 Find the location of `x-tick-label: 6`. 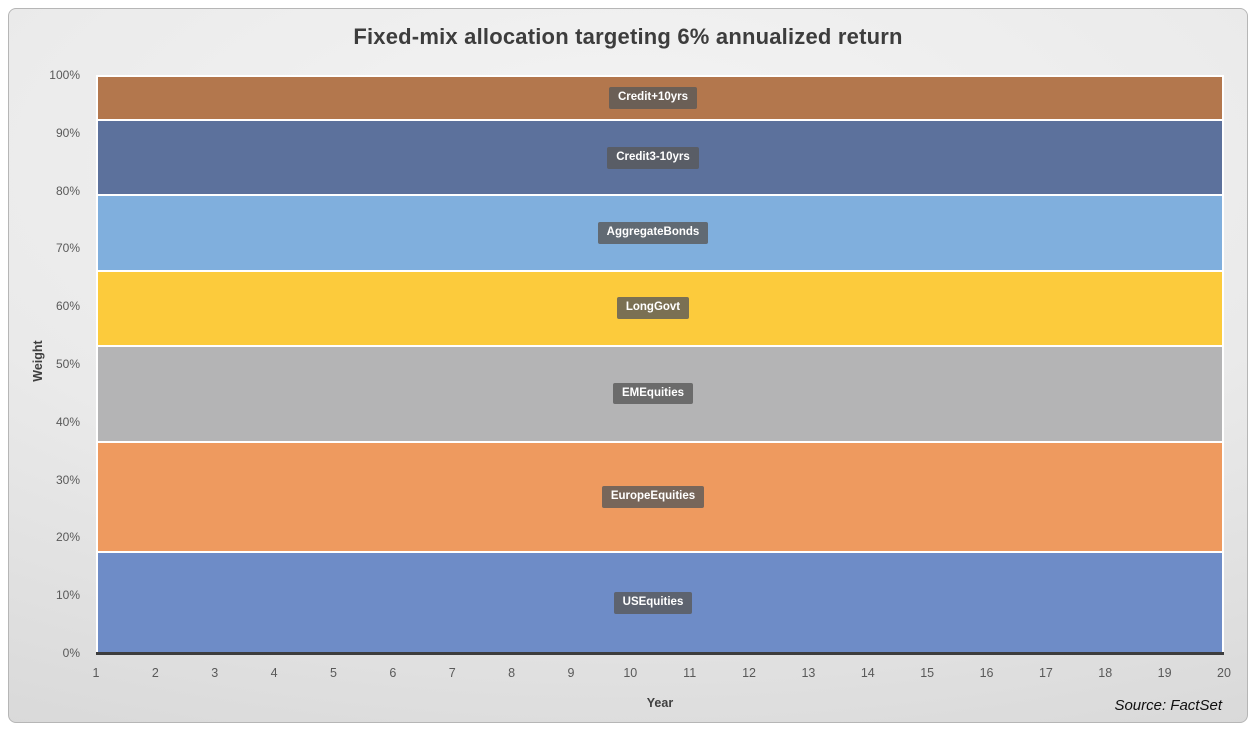

x-tick-label: 6 is located at coordinates (393, 673).